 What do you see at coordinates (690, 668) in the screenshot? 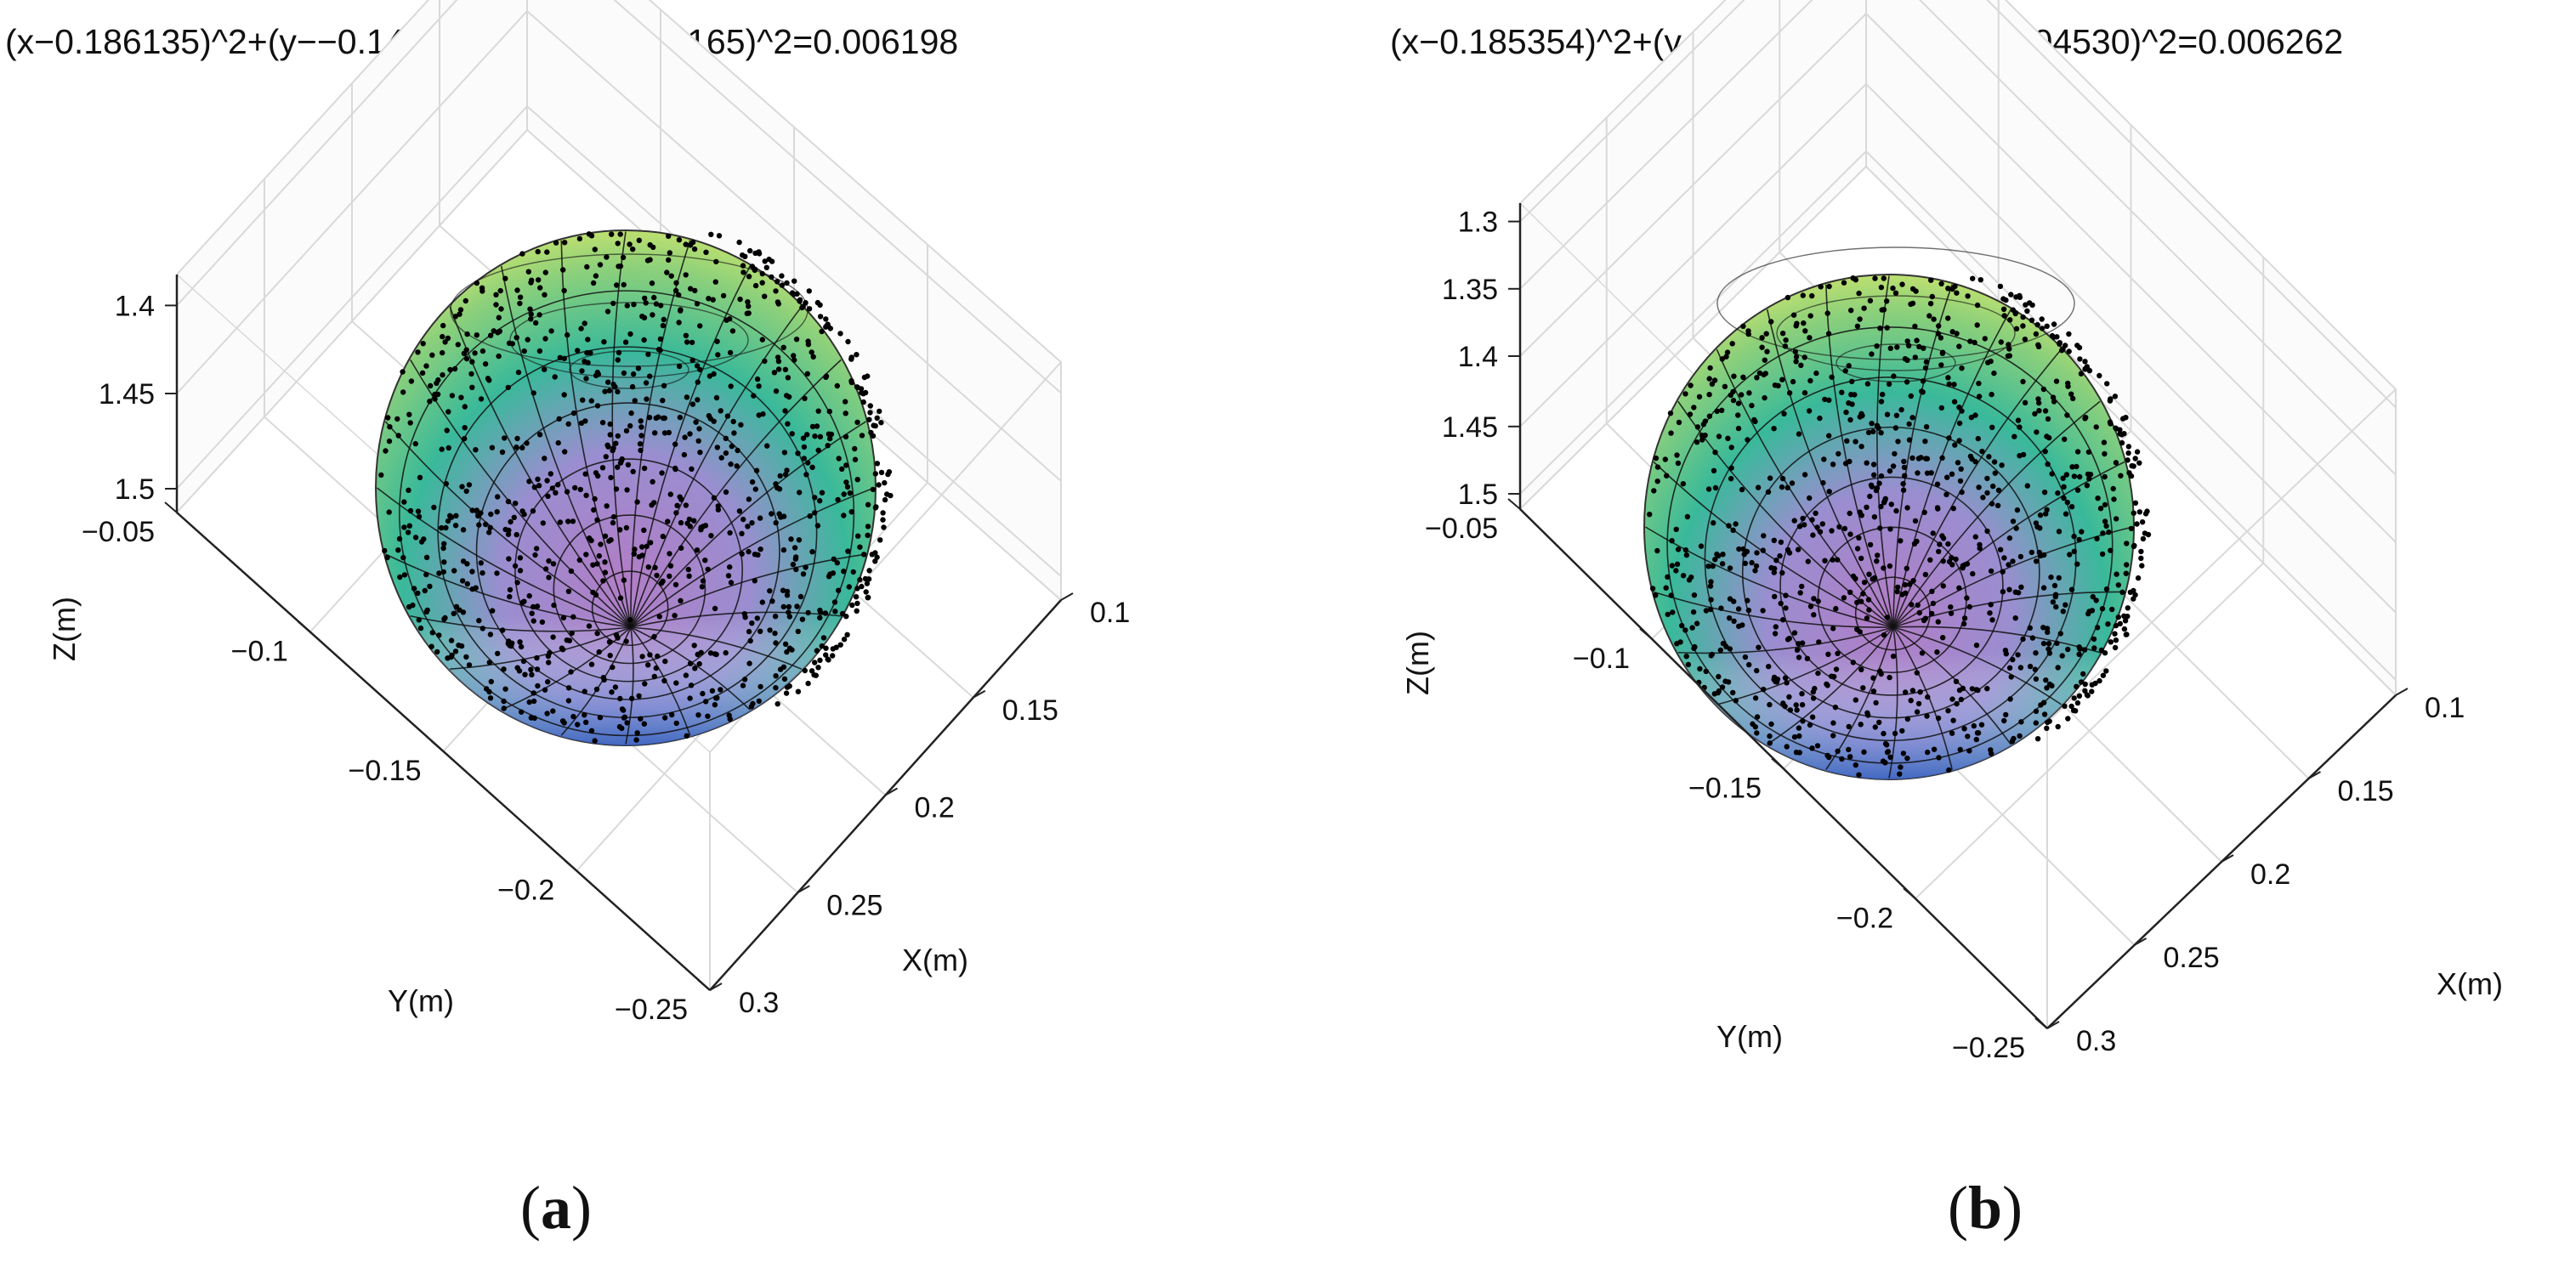
I see `mesh-meridian` at bounding box center [690, 668].